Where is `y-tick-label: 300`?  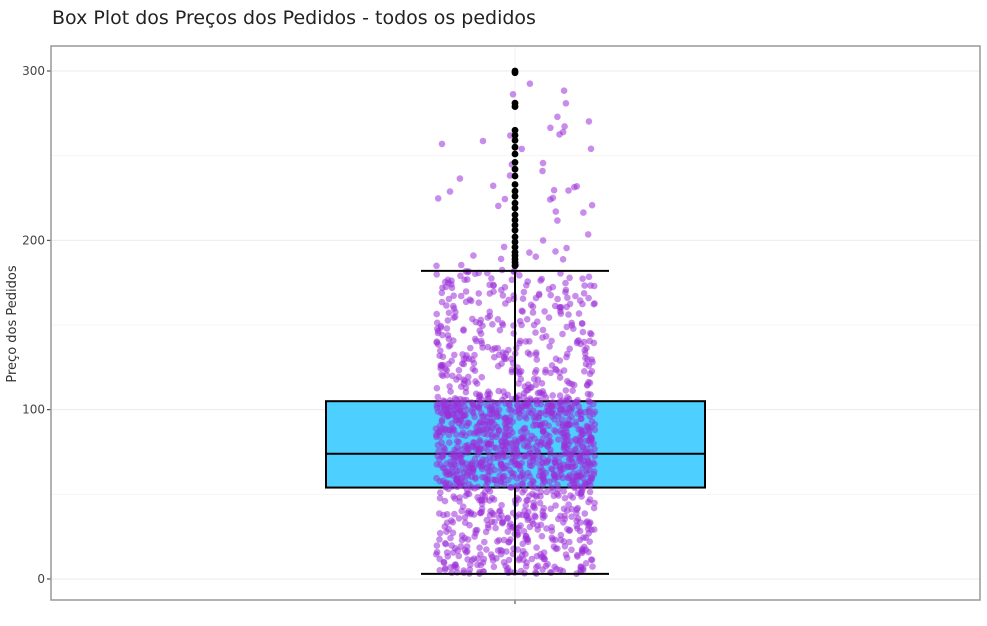 y-tick-label: 300 is located at coordinates (33, 71).